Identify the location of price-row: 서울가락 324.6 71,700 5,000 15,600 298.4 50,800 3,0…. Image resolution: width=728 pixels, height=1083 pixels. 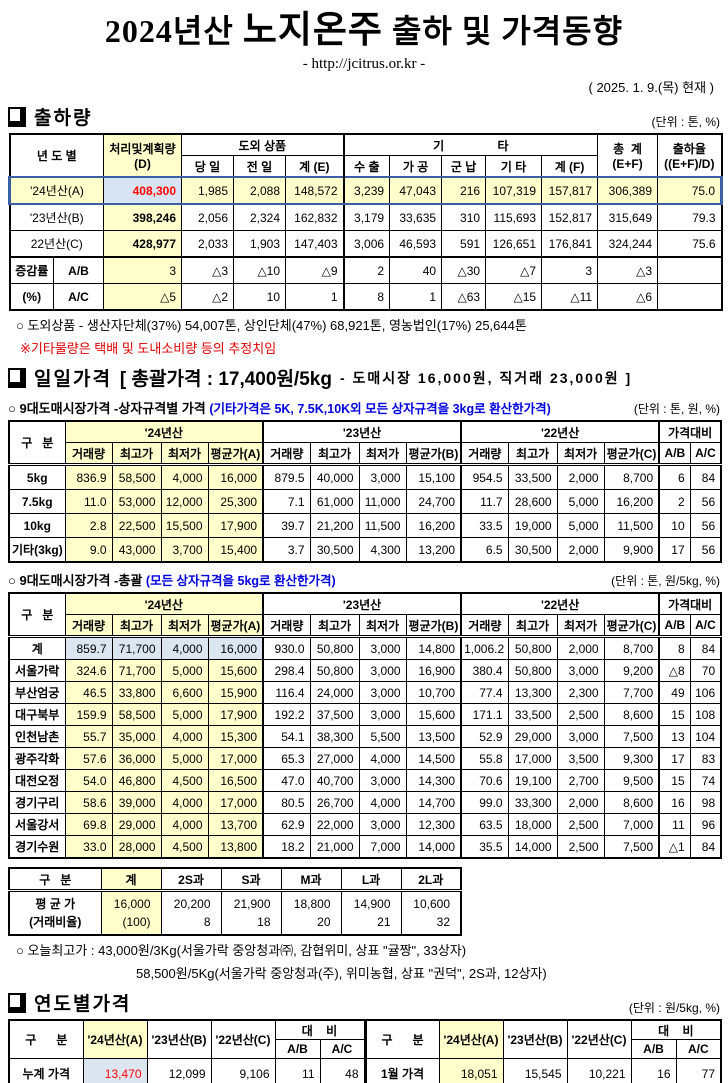
(365, 671).